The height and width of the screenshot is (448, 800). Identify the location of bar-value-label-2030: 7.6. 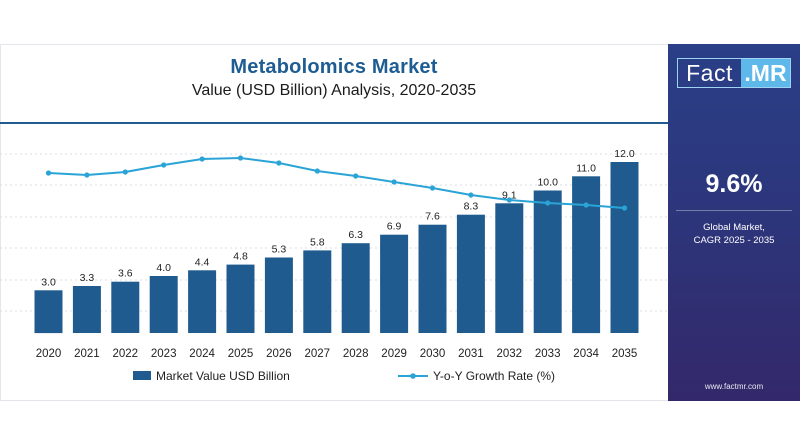
(432, 217).